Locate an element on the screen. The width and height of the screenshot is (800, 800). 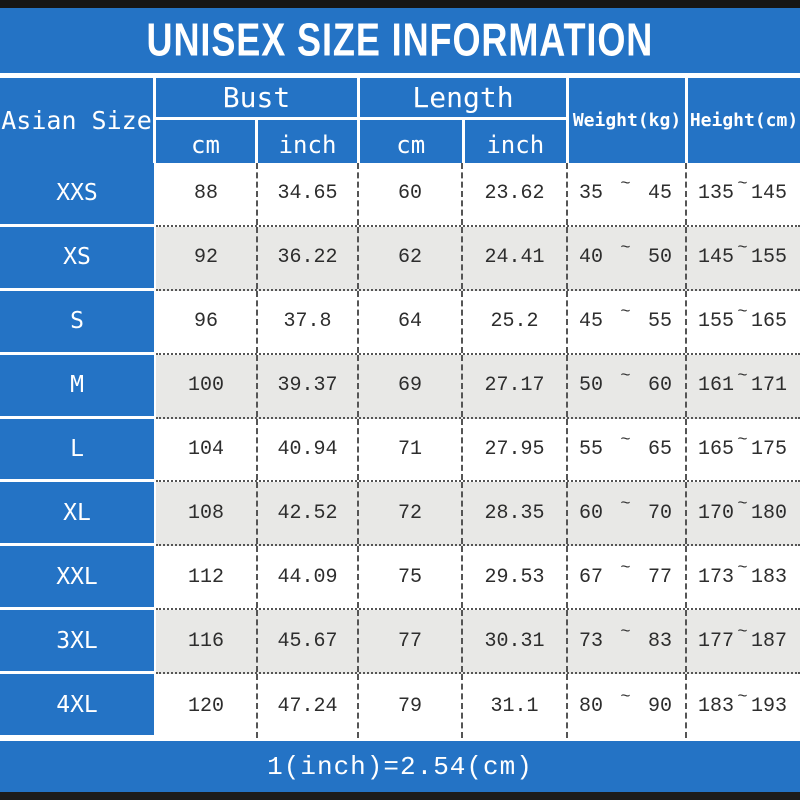
height-max: 193 is located at coordinates (768, 706).